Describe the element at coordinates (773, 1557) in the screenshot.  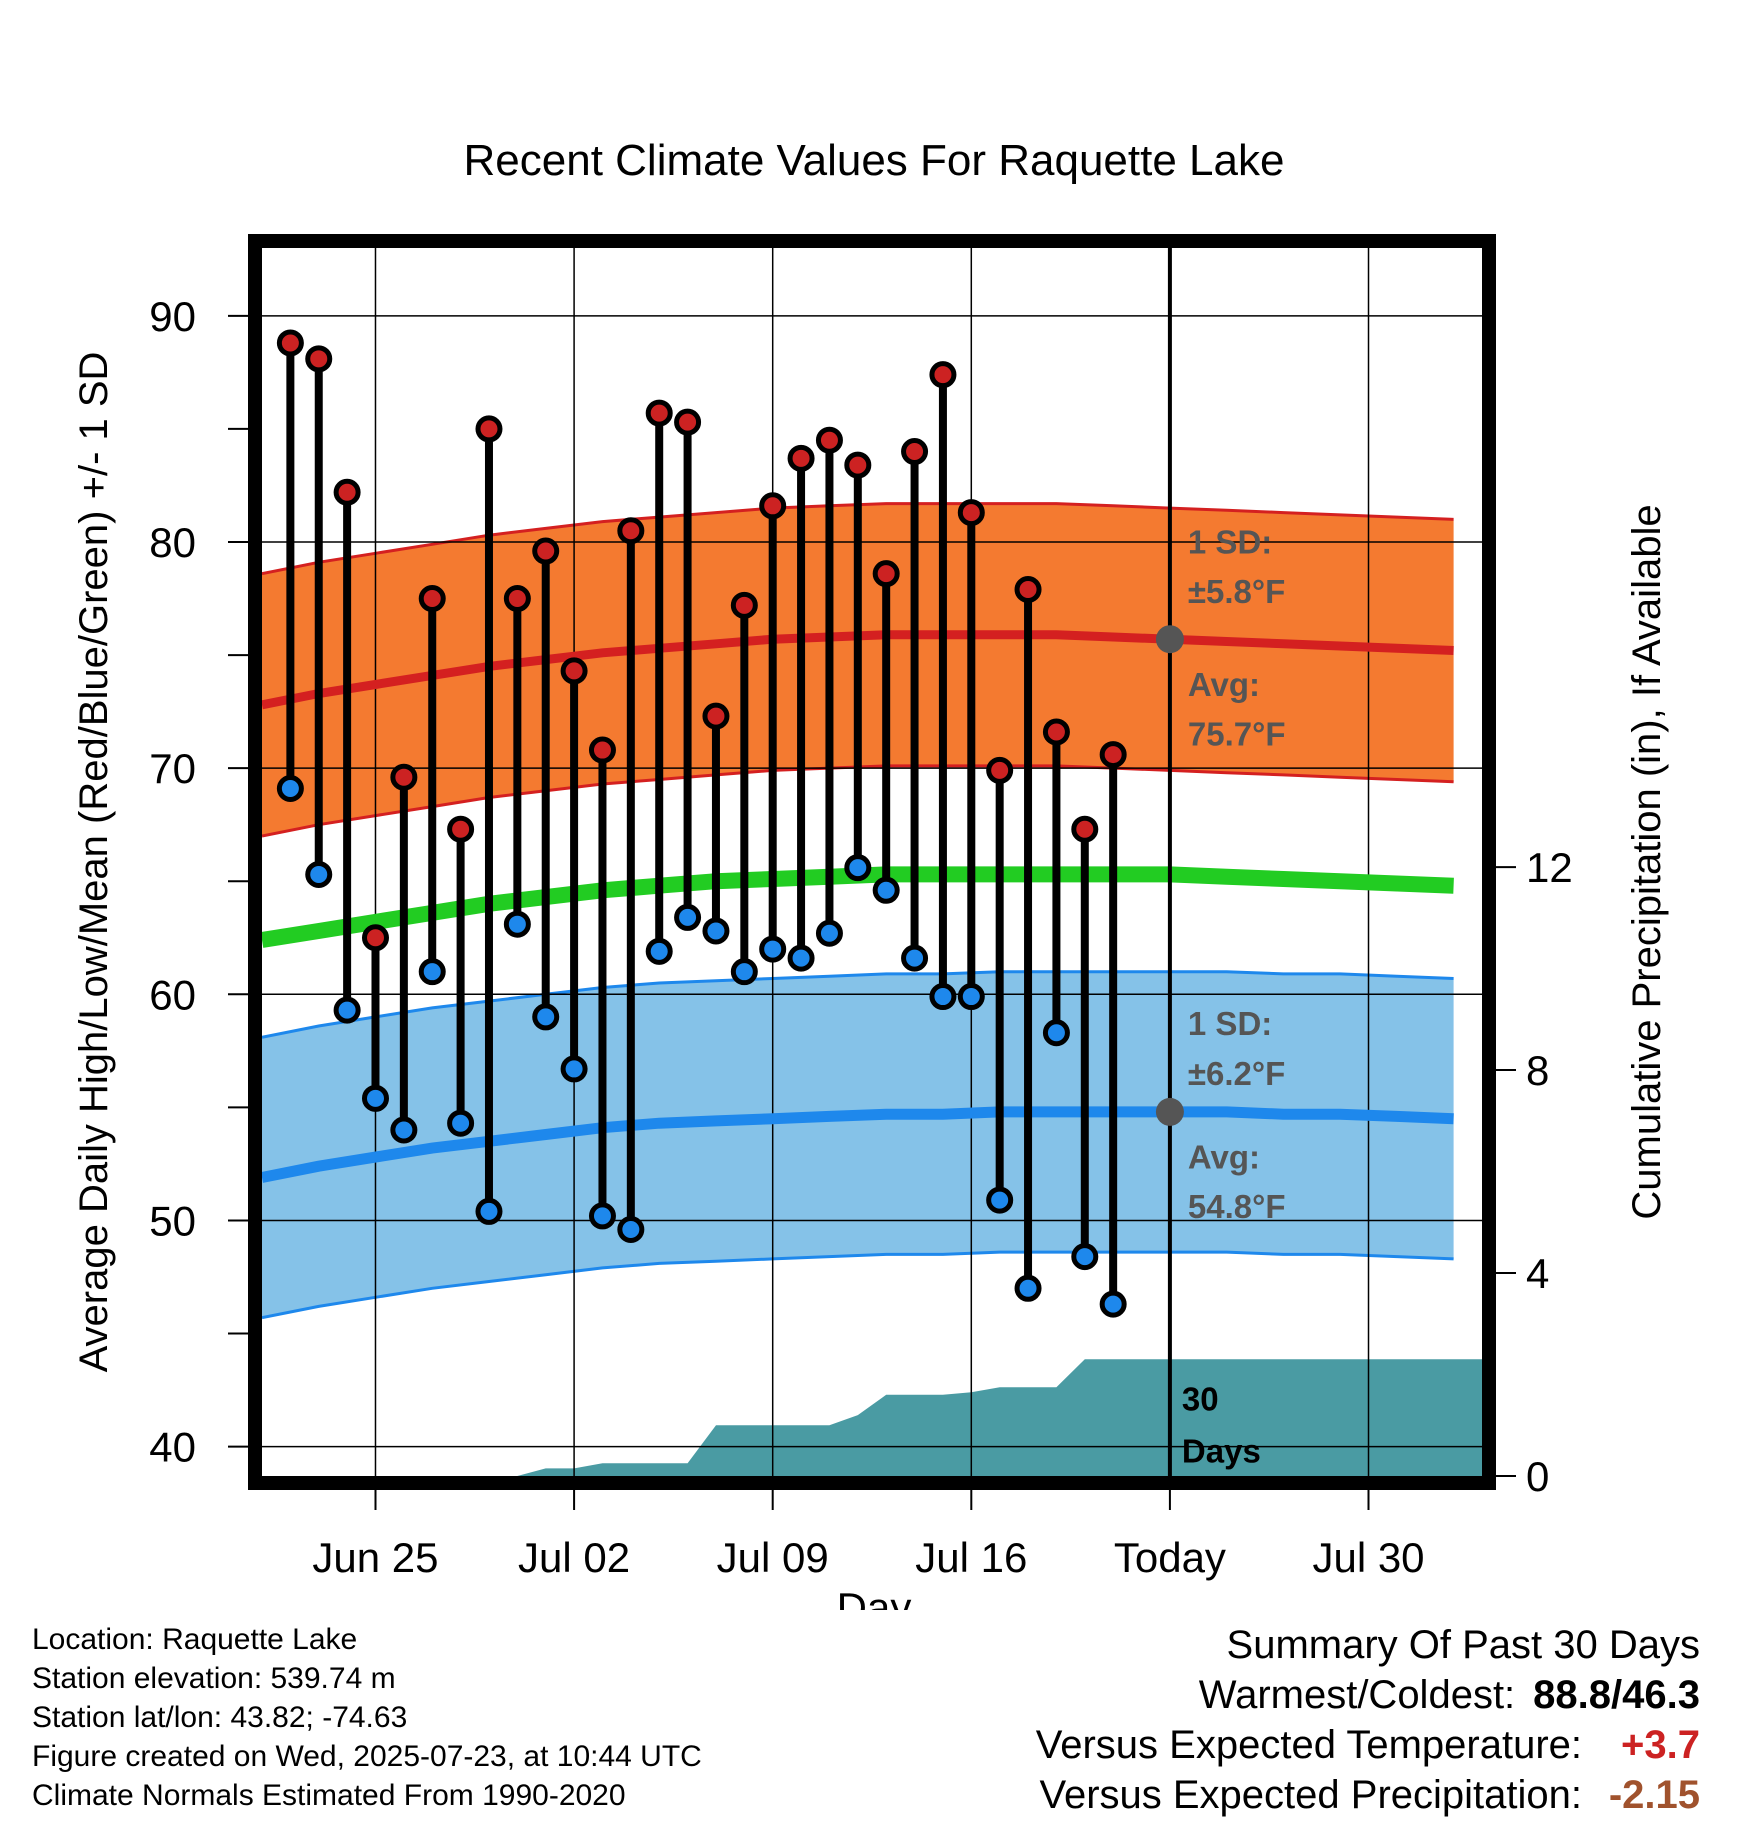
I see `x-tick-label: Jul 09` at that location.